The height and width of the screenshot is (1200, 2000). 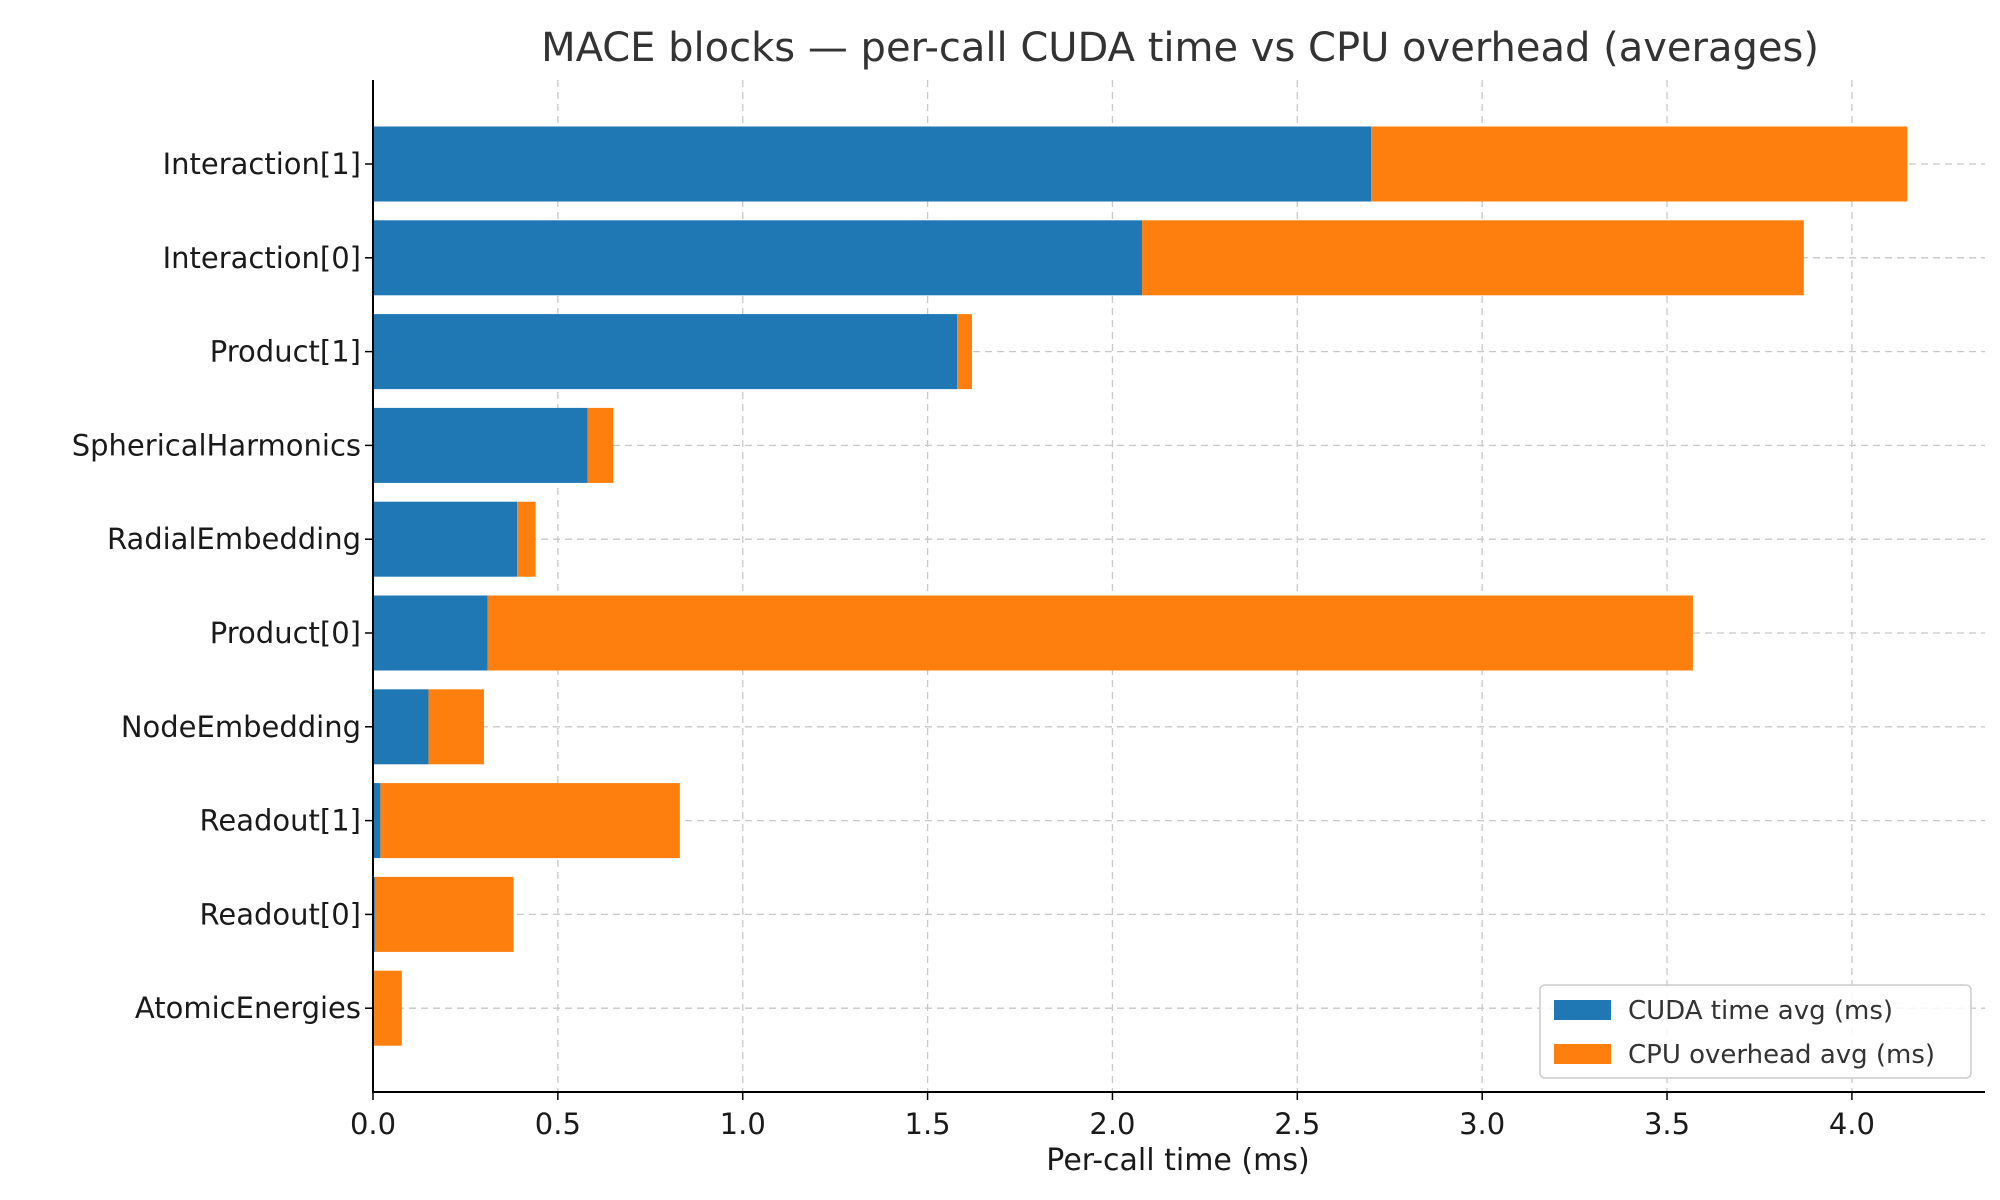 What do you see at coordinates (1667, 1124) in the screenshot?
I see `x-tick-label: 3.5` at bounding box center [1667, 1124].